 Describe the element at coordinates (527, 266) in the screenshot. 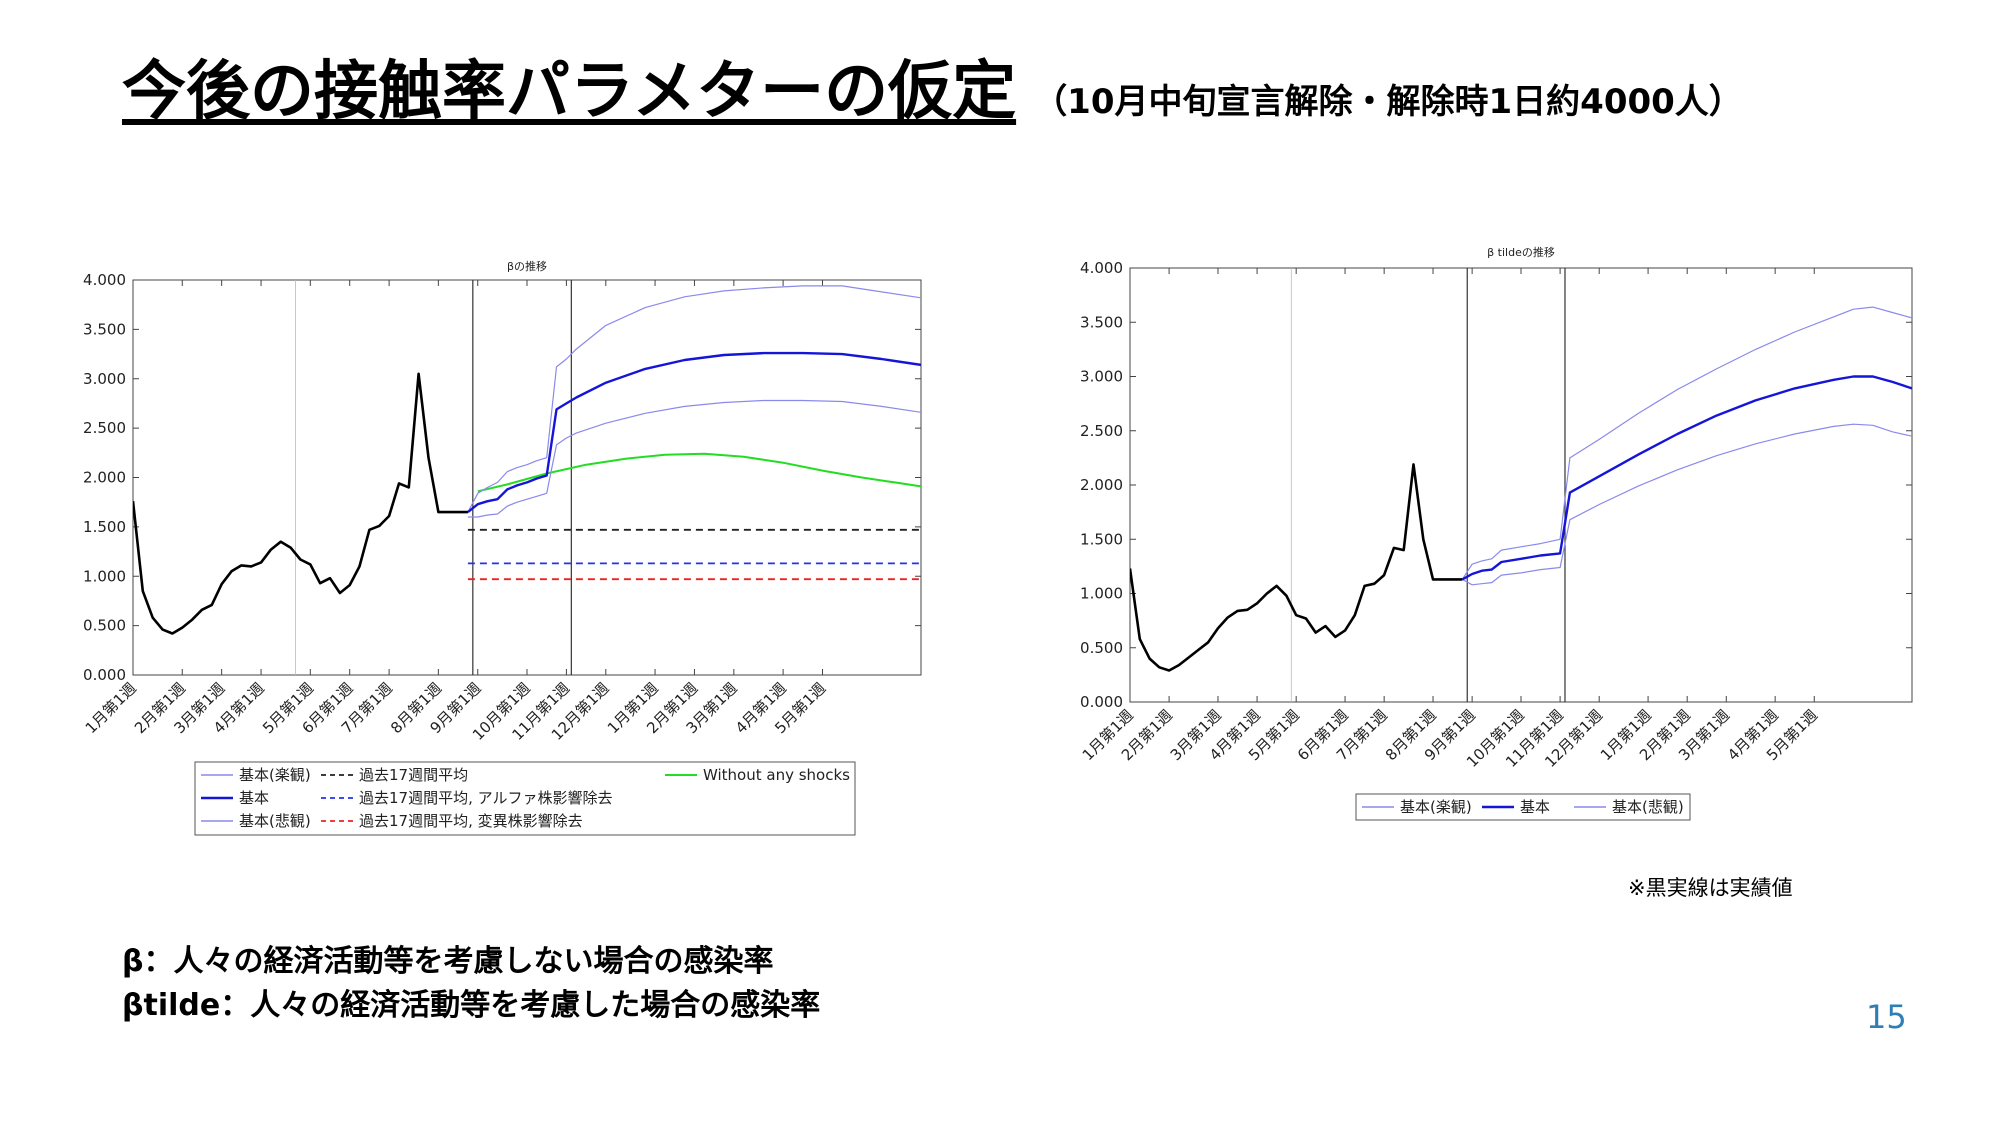

I see `chart-title: βの推移` at that location.